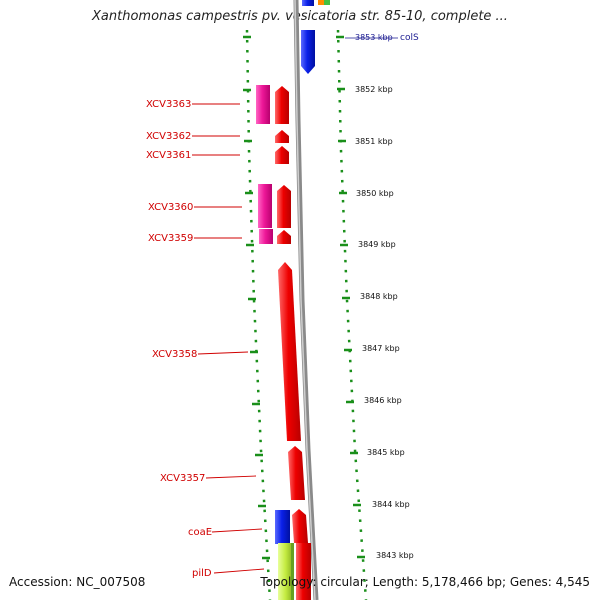 This screenshot has height=600, width=600. What do you see at coordinates (168, 155) in the screenshot?
I see `gene-label-xcv3361: XCV3361` at bounding box center [168, 155].